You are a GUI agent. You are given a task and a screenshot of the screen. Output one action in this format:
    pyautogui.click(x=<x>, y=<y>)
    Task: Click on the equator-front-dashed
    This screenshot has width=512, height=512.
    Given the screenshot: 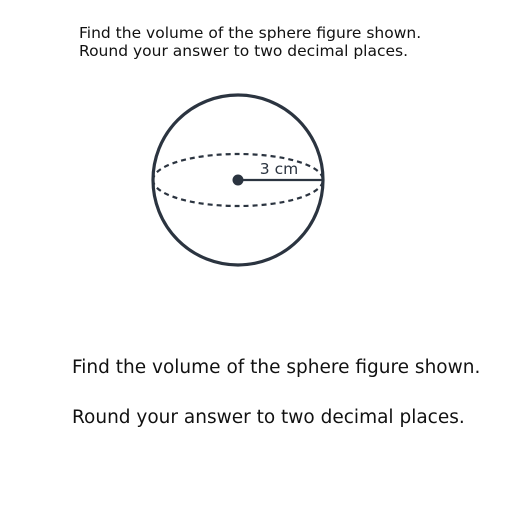 What is the action you would take?
    pyautogui.click(x=238, y=193)
    